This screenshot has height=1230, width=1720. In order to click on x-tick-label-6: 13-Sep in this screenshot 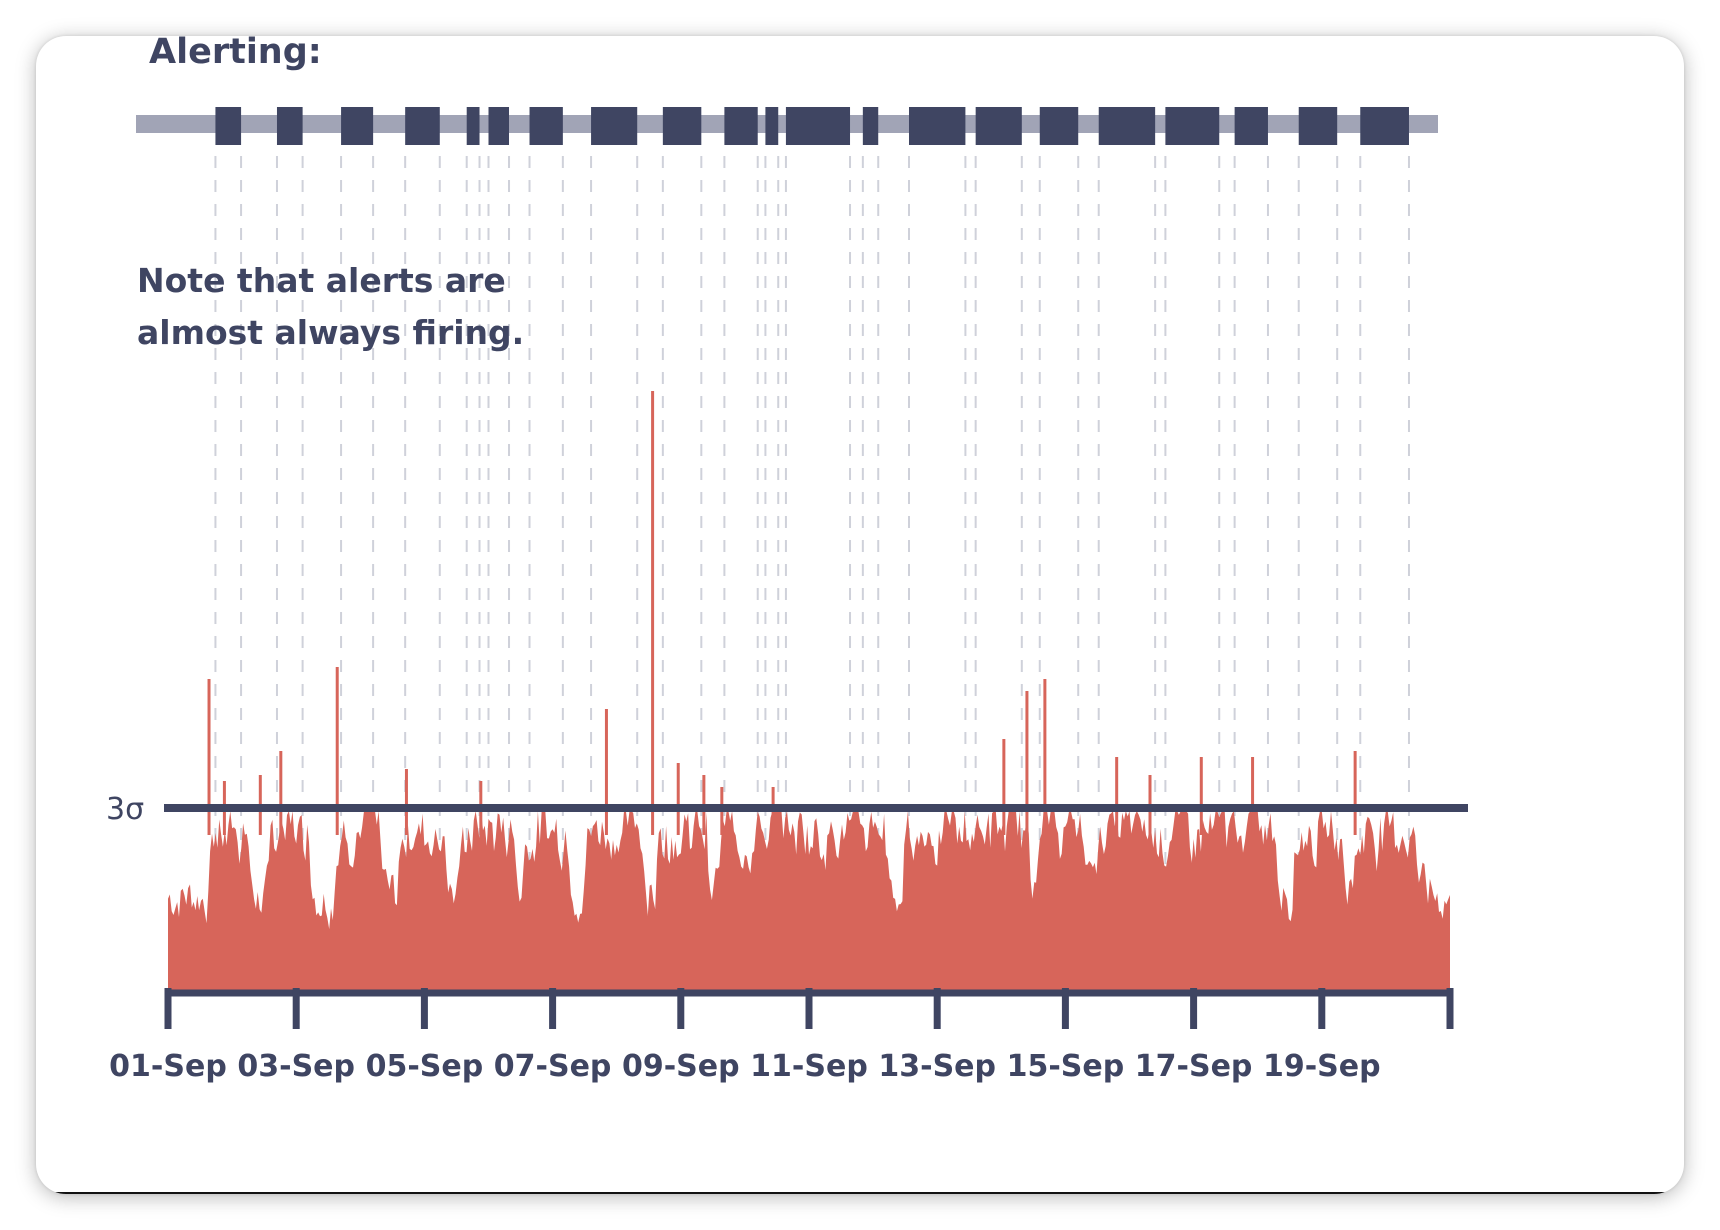, I will do `click(937, 1066)`.